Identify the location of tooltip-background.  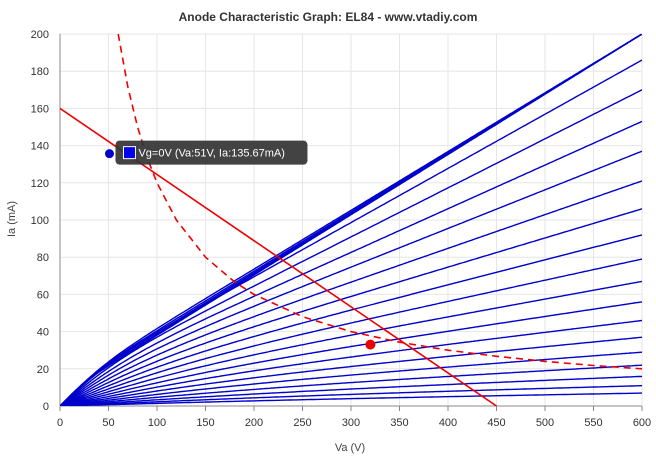
(211, 152).